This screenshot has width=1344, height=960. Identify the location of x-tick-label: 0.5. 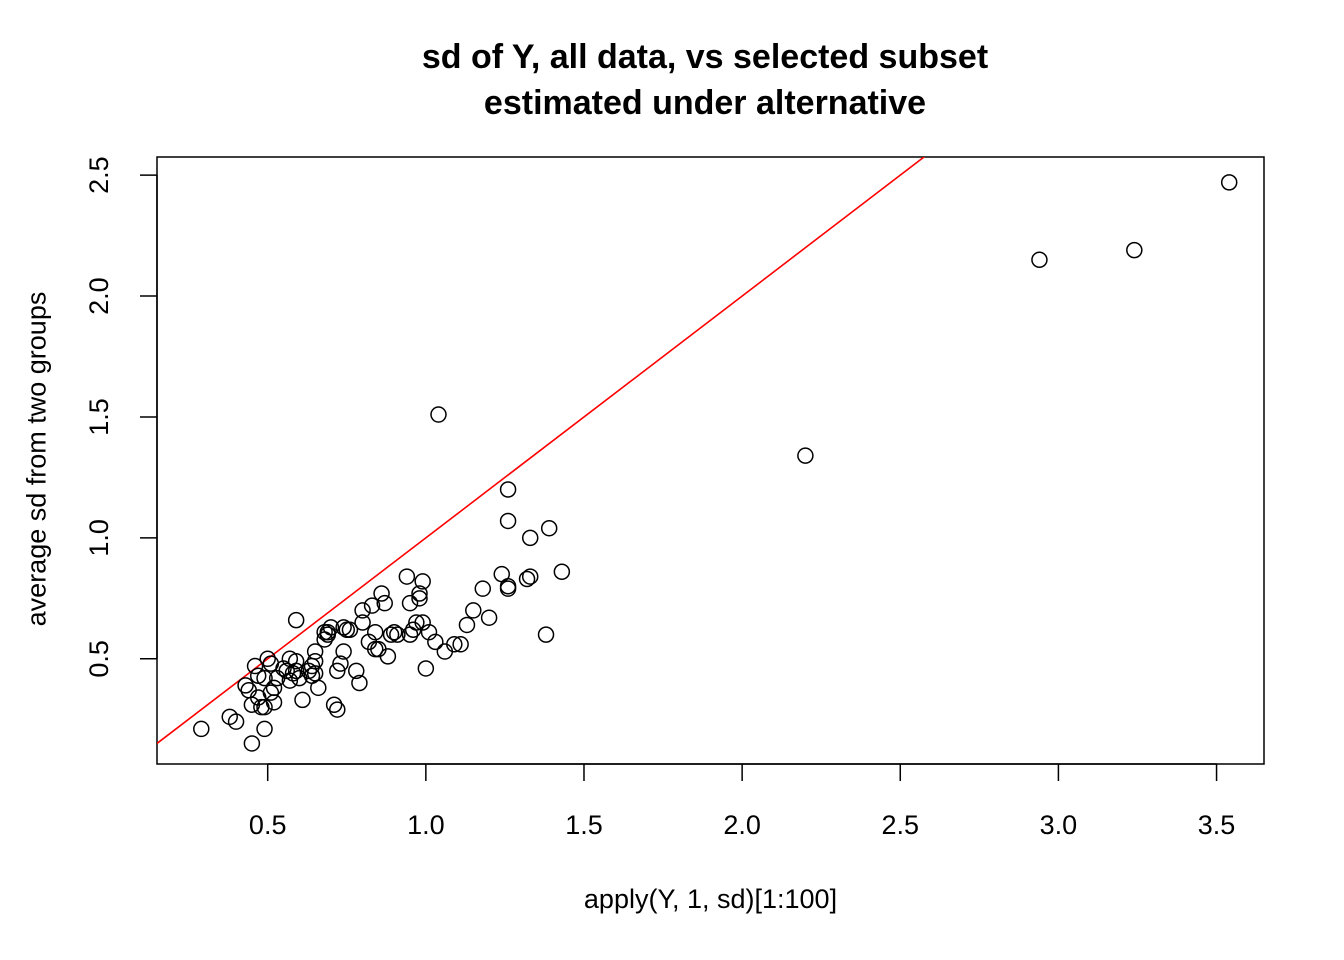
(268, 825).